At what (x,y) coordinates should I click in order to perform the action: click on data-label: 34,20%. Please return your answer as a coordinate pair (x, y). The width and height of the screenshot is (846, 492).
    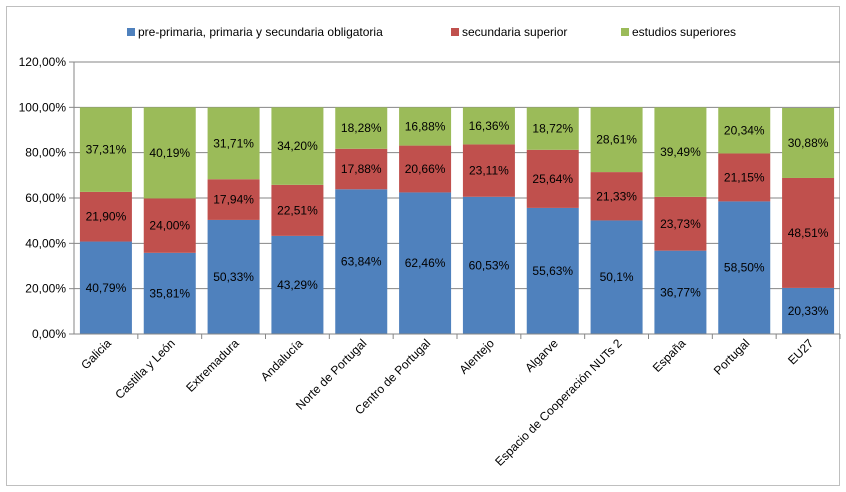
    Looking at the image, I should click on (297, 146).